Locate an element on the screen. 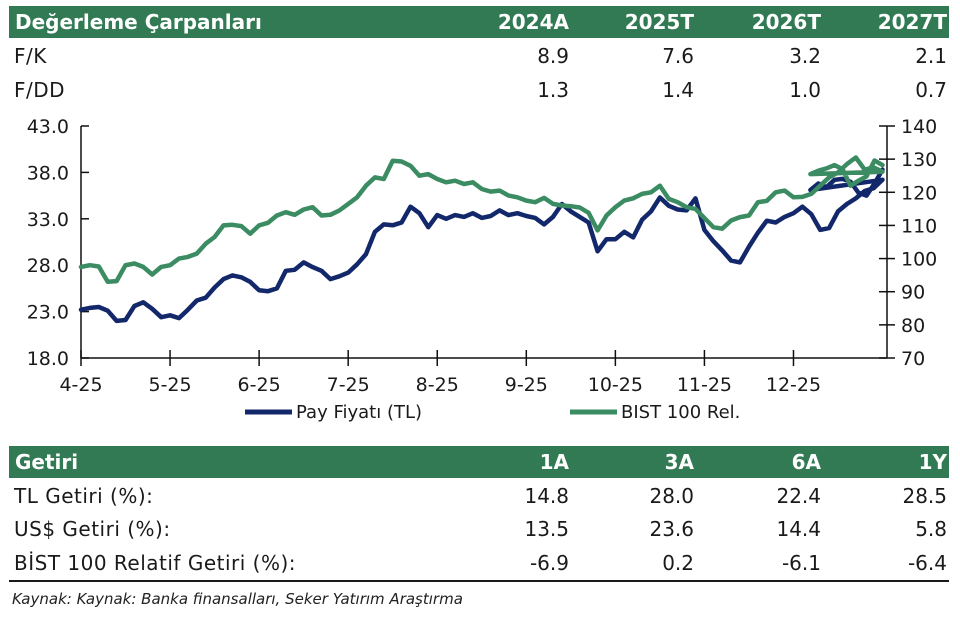 The image size is (960, 637). returns-title: Getiri is located at coordinates (47, 462).